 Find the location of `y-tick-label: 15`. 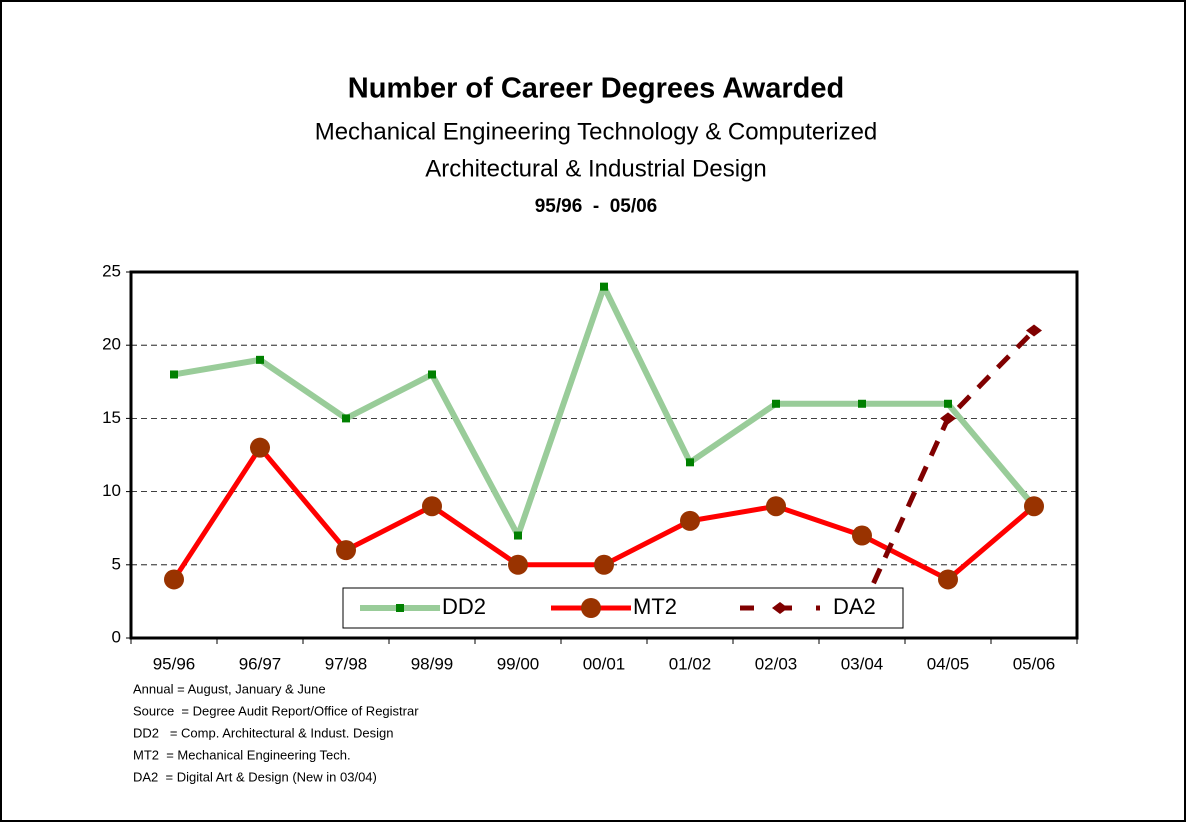

y-tick-label: 15 is located at coordinates (111, 417).